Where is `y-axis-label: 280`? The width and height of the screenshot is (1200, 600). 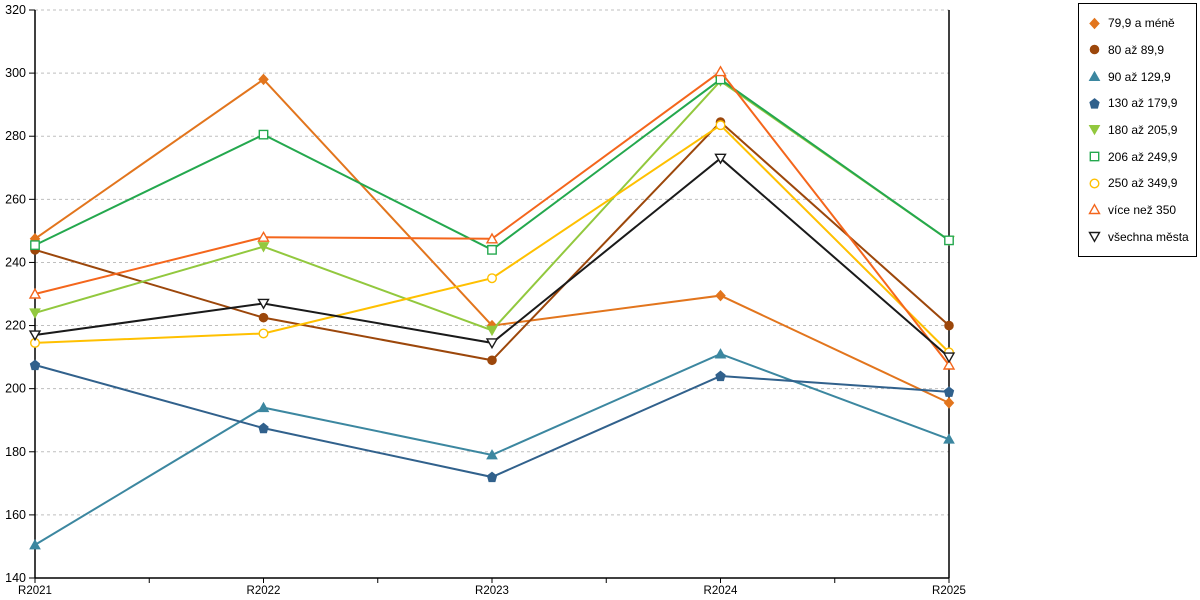
y-axis-label: 280 is located at coordinates (15, 136).